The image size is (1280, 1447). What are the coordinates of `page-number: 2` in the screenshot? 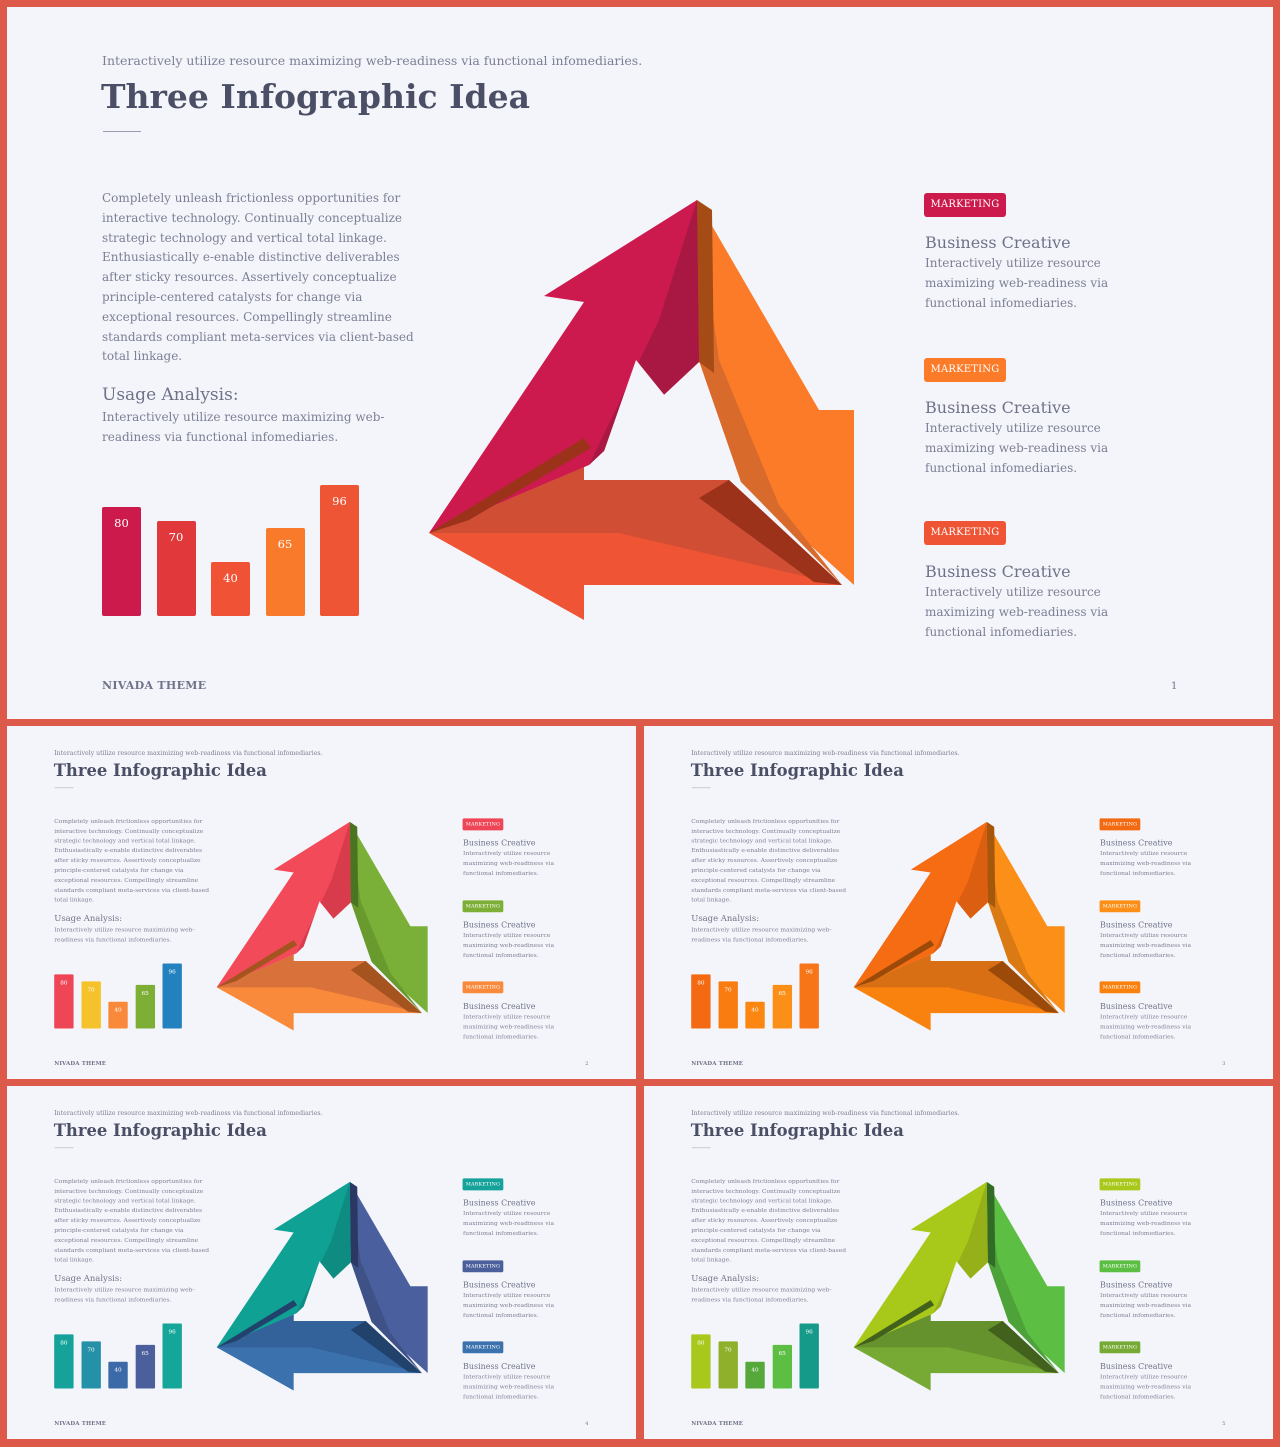 It's located at (587, 1063).